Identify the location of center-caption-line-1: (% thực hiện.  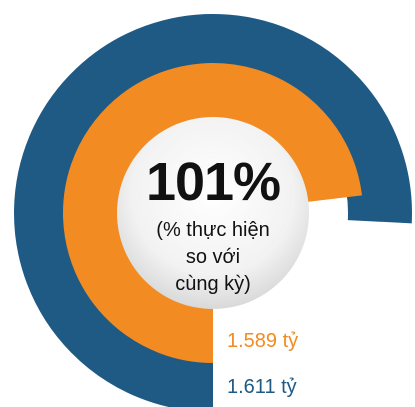
(212, 230).